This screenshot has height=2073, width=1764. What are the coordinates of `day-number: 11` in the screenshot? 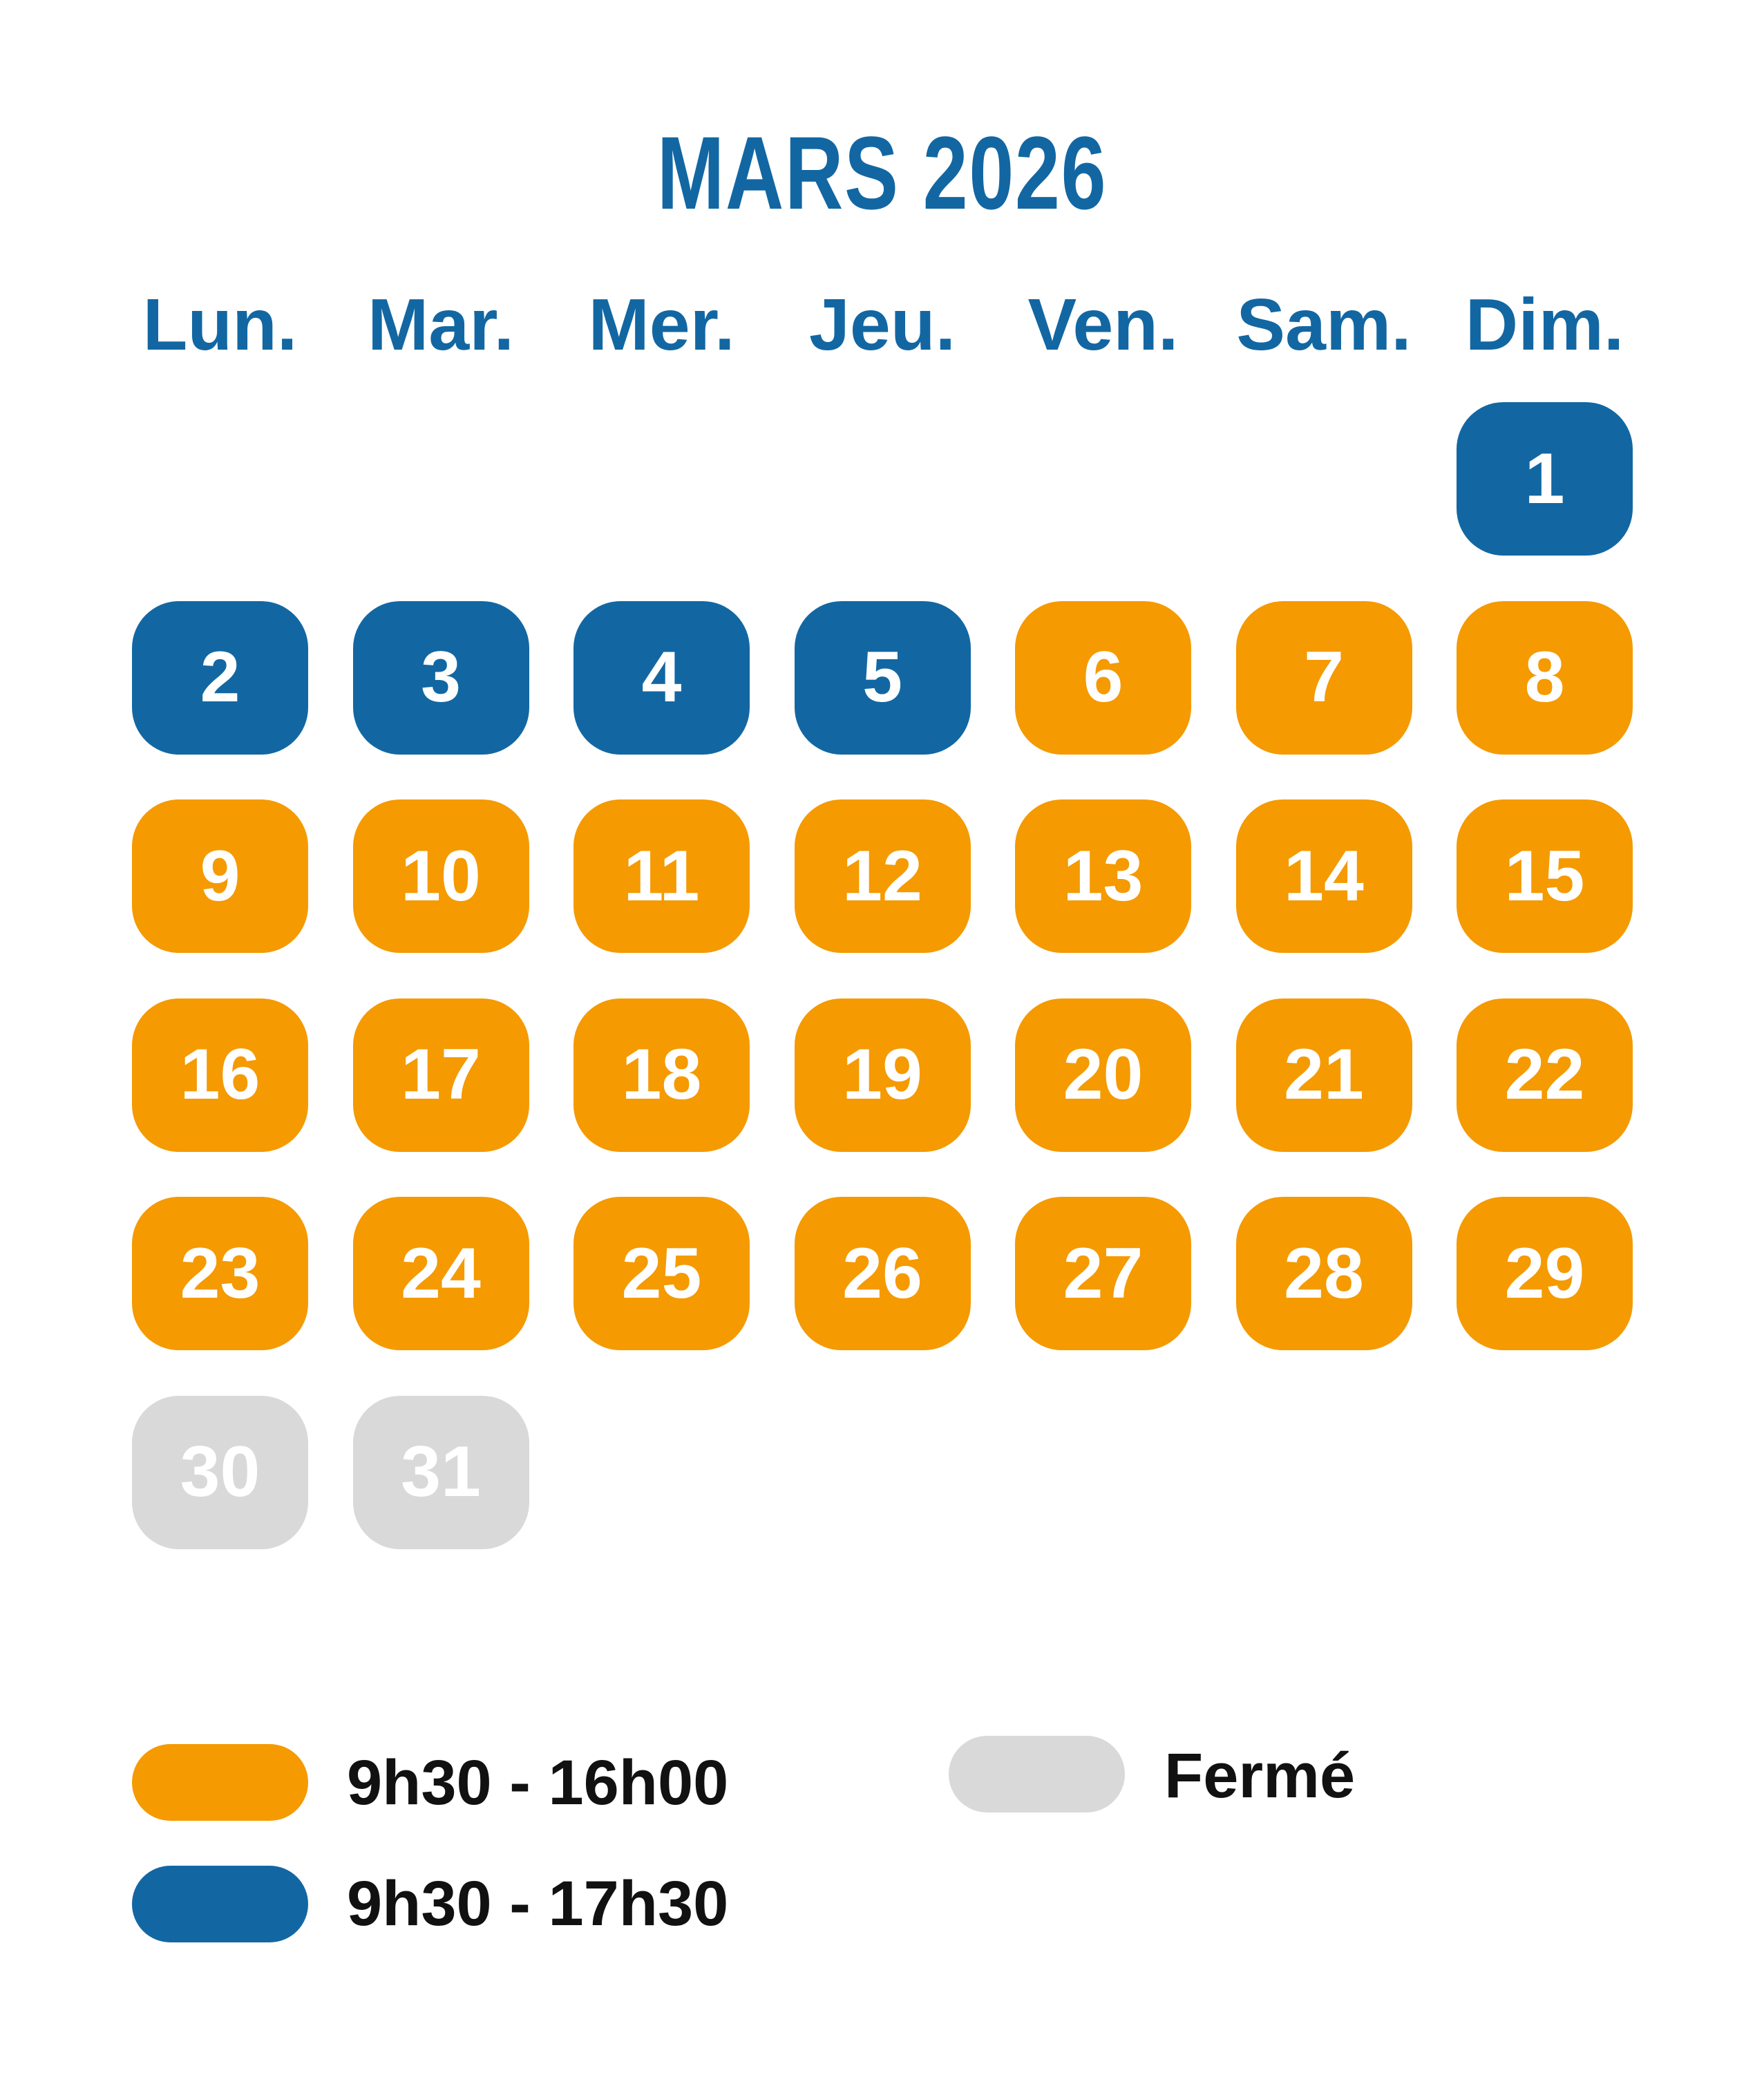 It's located at (661, 875).